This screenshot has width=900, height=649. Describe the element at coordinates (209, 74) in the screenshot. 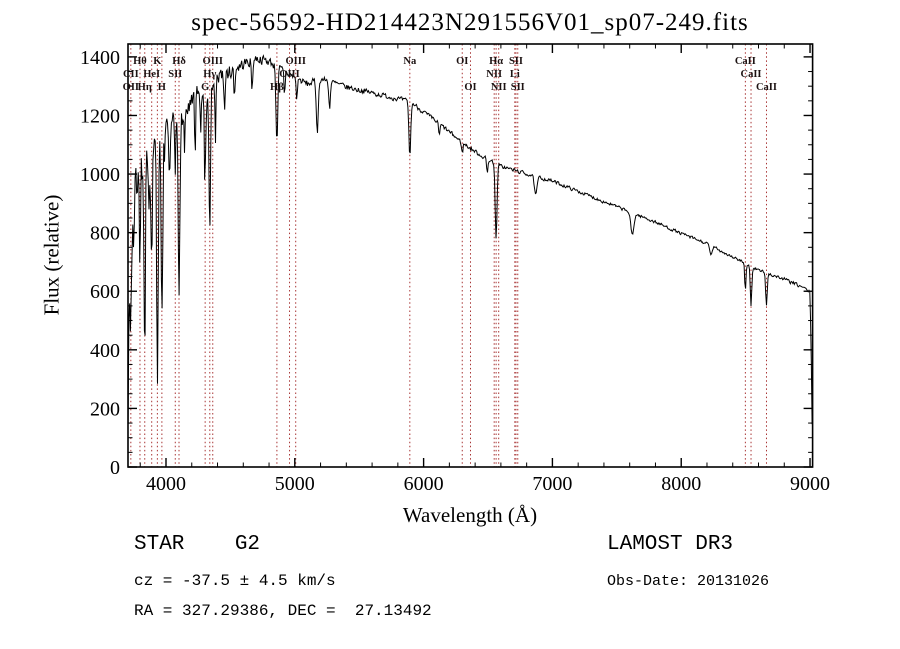

I see `spectral-line-label: Hγ` at that location.